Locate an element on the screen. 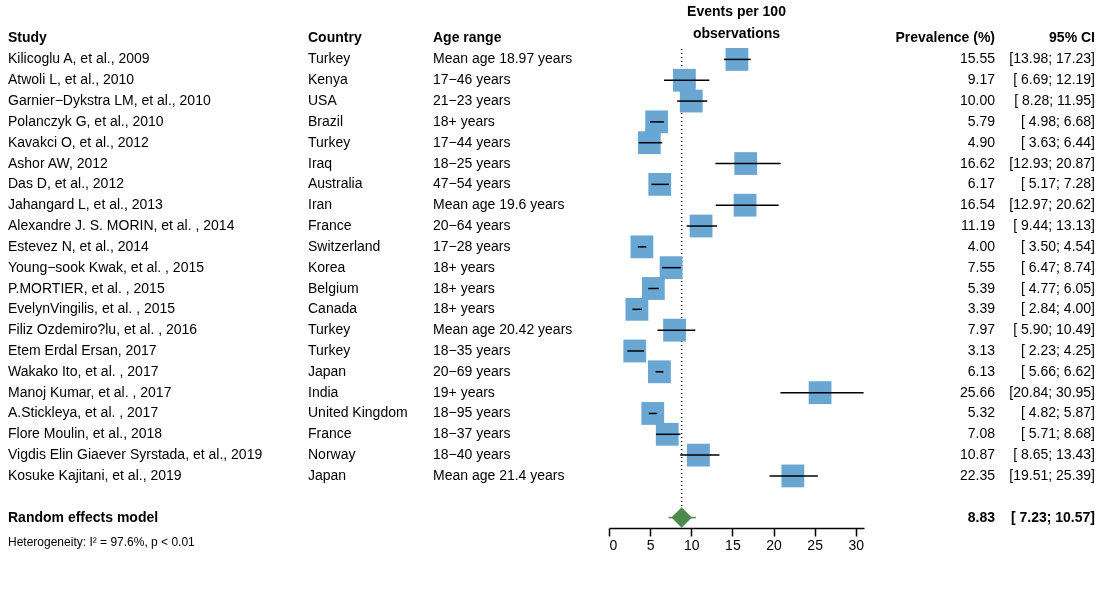 The height and width of the screenshot is (605, 1111). category-label: 4.00 is located at coordinates (981, 245).